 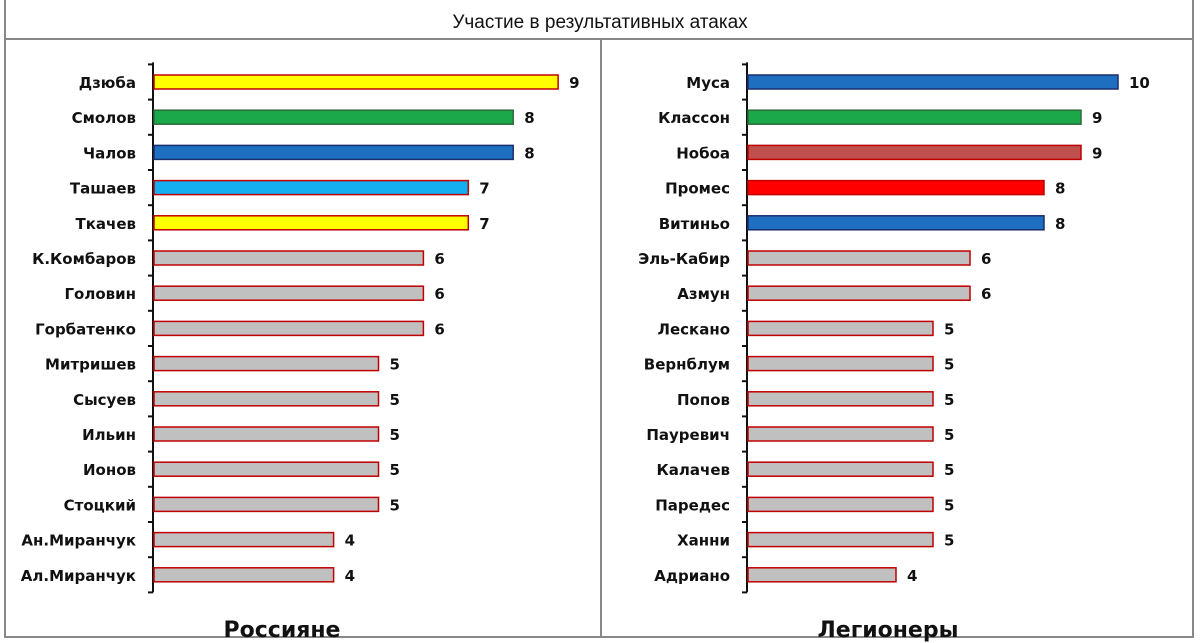 I want to click on category-label: Пауревич, so click(x=688, y=435).